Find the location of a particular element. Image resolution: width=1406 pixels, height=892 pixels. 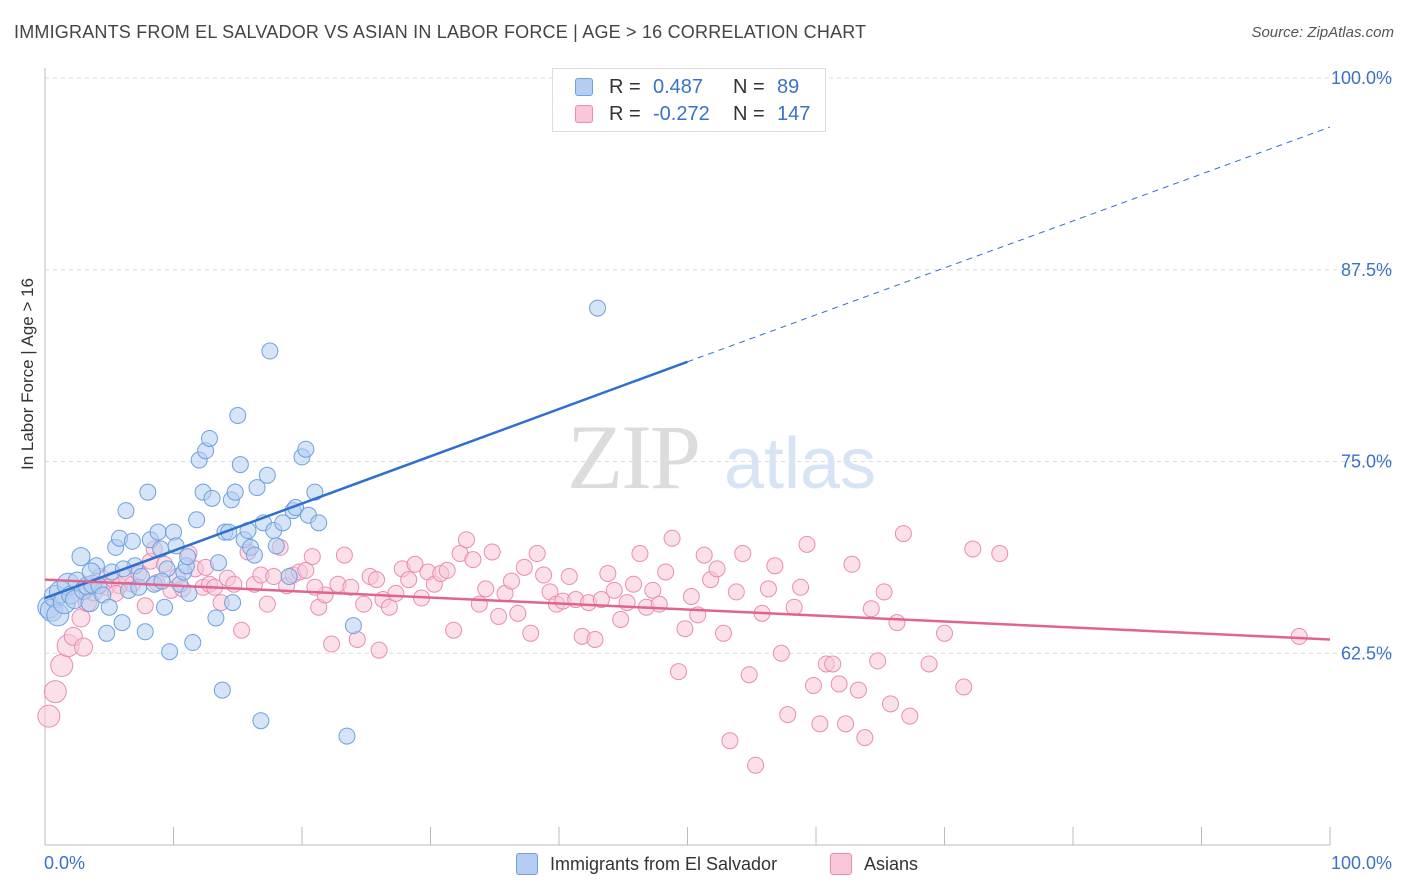

watermark-atlas: atlas is located at coordinates (800, 464).